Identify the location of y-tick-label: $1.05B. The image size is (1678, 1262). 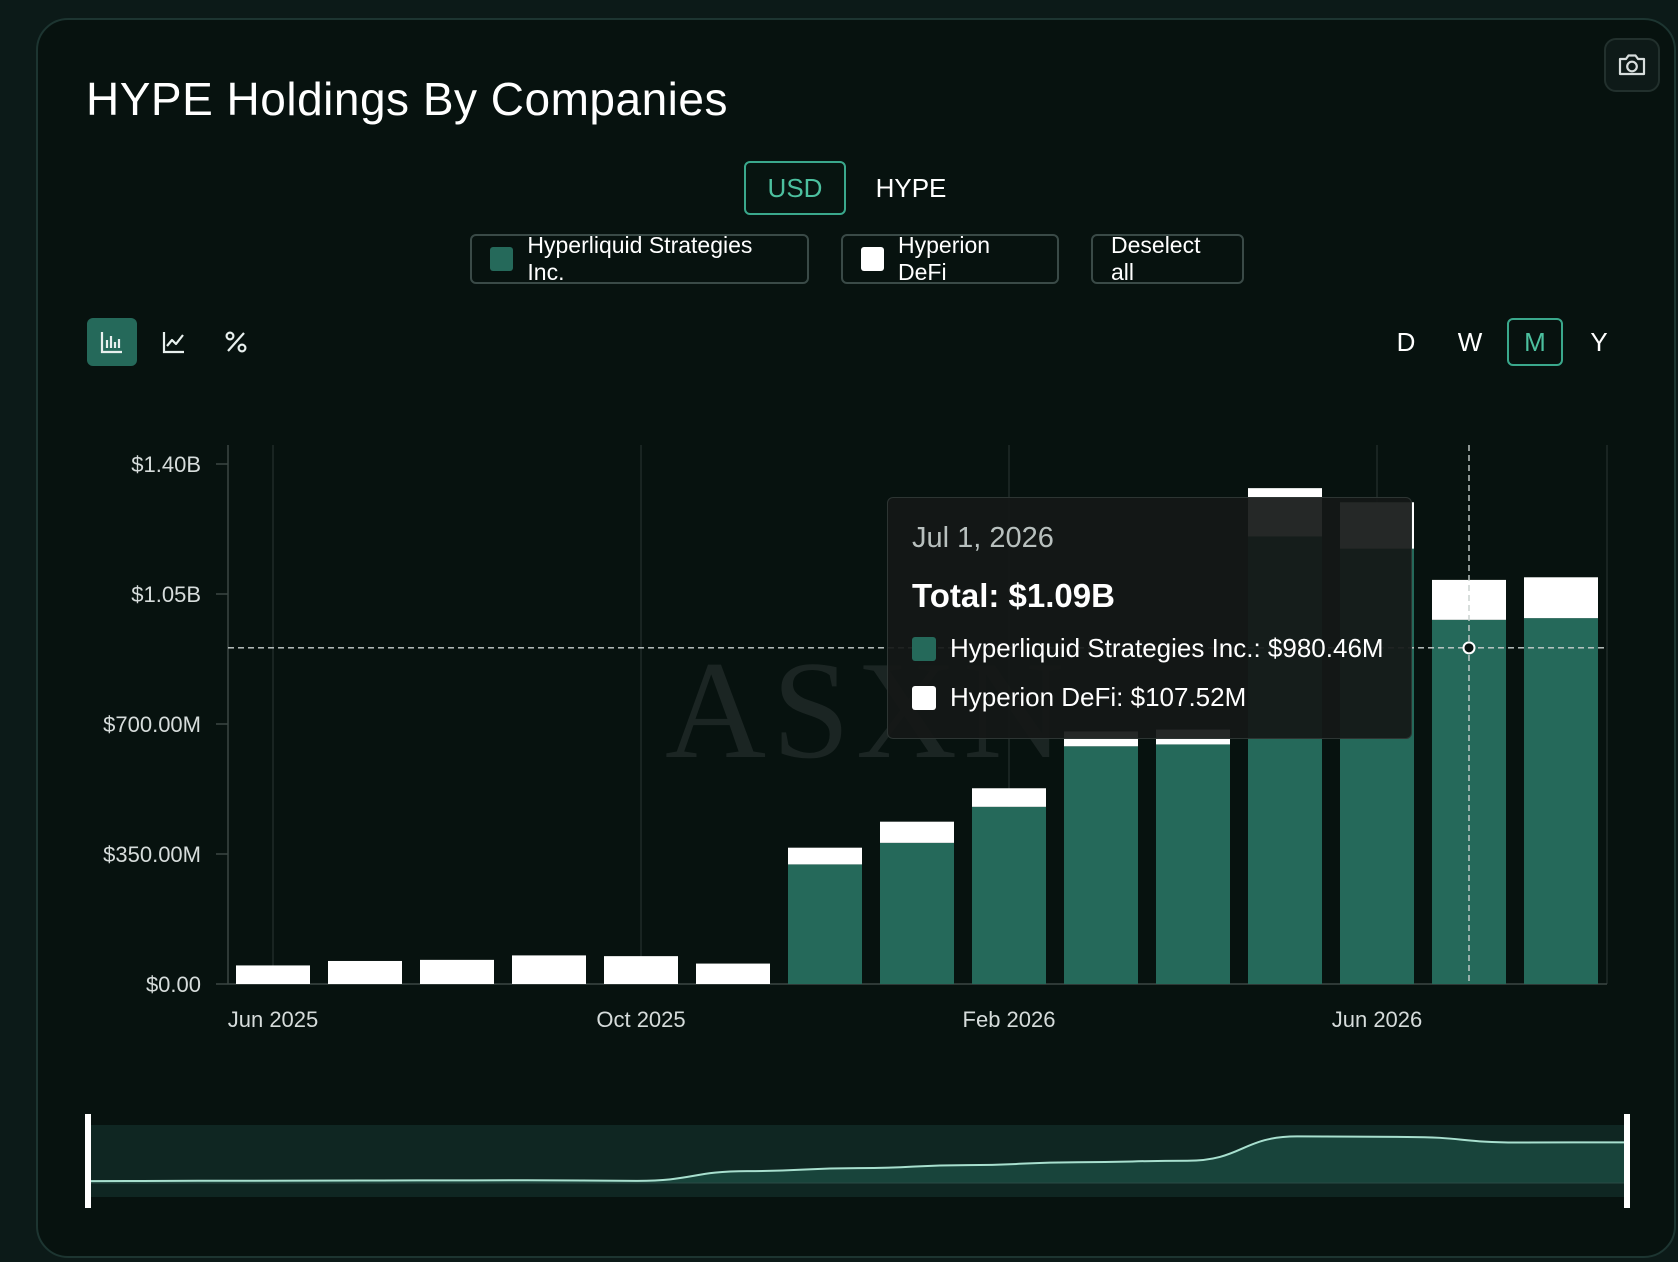
(166, 594).